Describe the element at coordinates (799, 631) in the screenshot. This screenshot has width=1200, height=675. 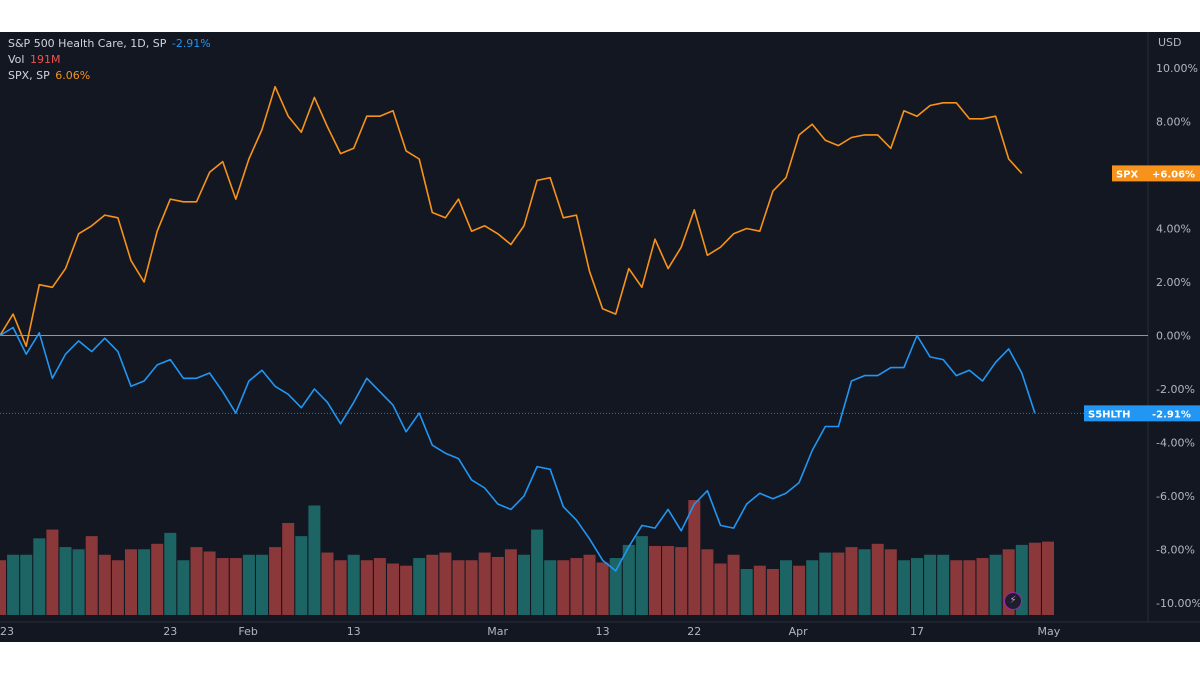
I see `x-tick-label: Apr` at that location.